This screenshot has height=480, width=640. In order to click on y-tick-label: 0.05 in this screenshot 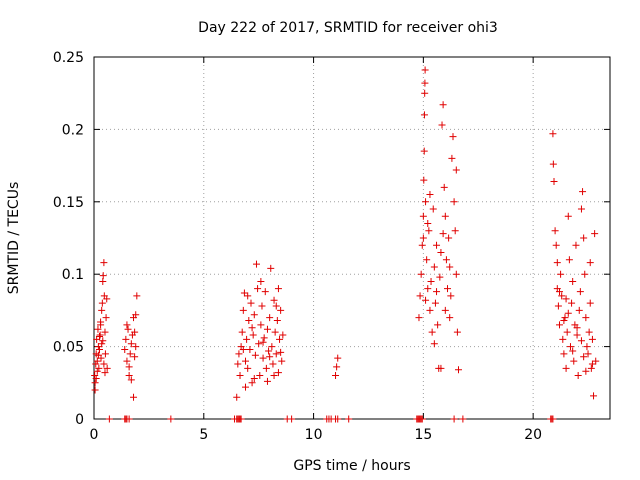, I will do `click(68, 348)`.